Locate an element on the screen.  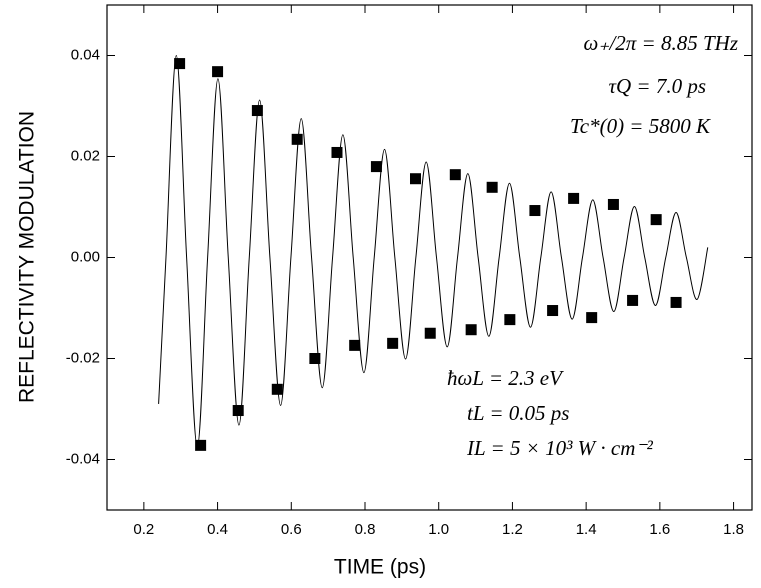
annotation: Tc*(0) = 5800 K is located at coordinates (640, 126).